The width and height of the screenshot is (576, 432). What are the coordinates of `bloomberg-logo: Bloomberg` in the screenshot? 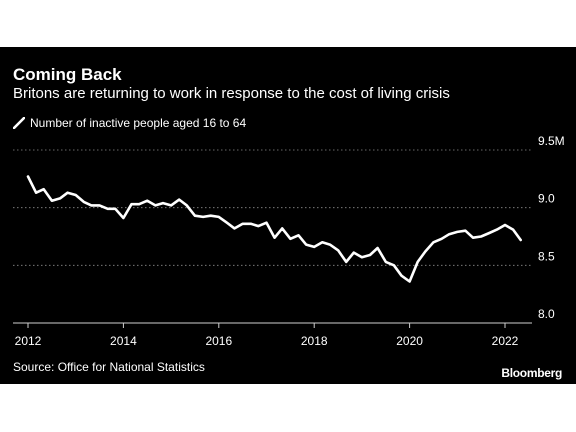 It's located at (531, 373).